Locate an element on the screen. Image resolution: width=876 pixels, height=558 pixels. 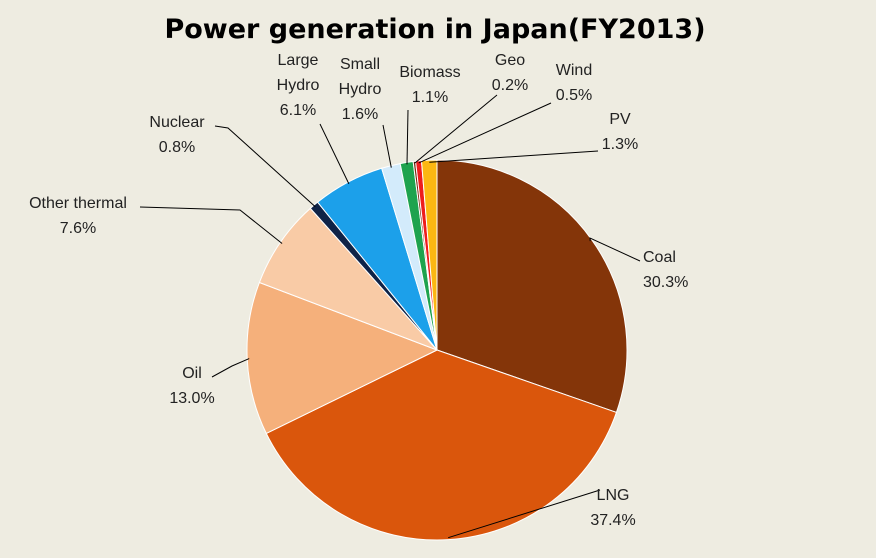
leader-line-oil is located at coordinates (230, 368).